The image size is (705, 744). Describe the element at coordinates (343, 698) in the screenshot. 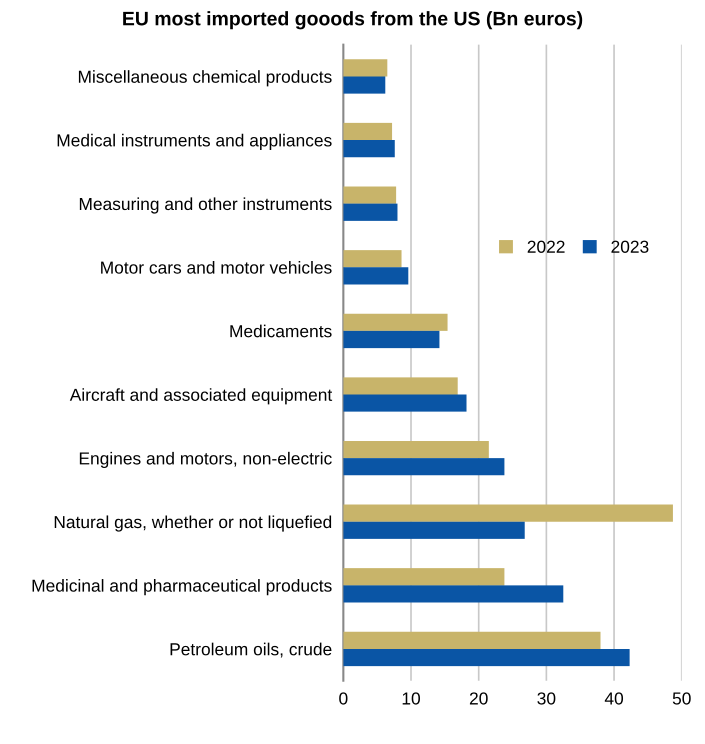

I see `x-tick-label: 0` at that location.